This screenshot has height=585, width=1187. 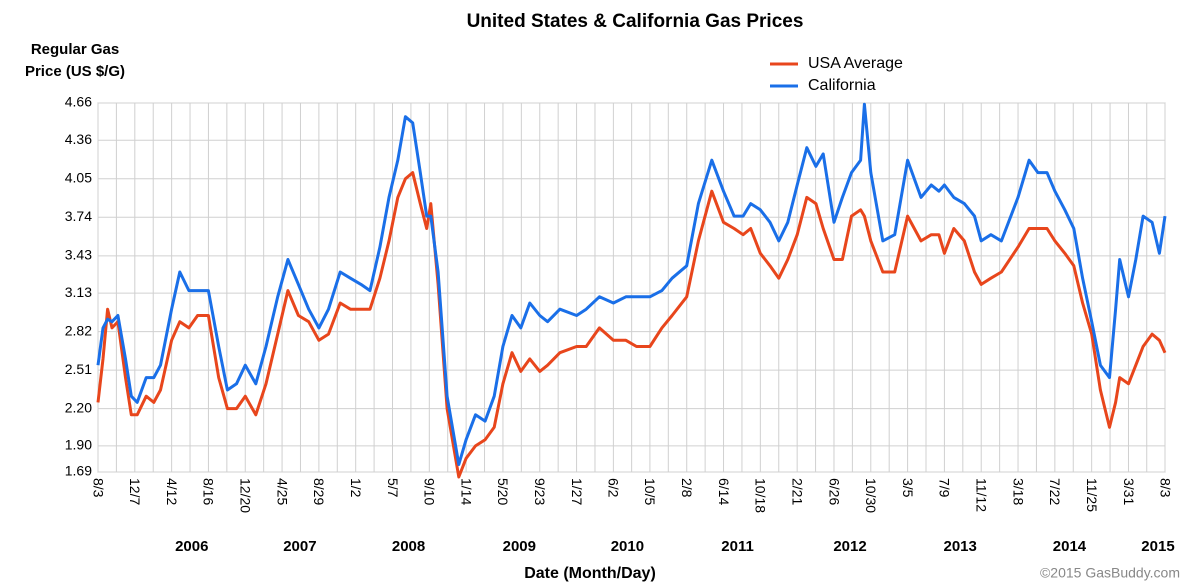 What do you see at coordinates (430, 491) in the screenshot?
I see `x-tick-label: 9/10` at bounding box center [430, 491].